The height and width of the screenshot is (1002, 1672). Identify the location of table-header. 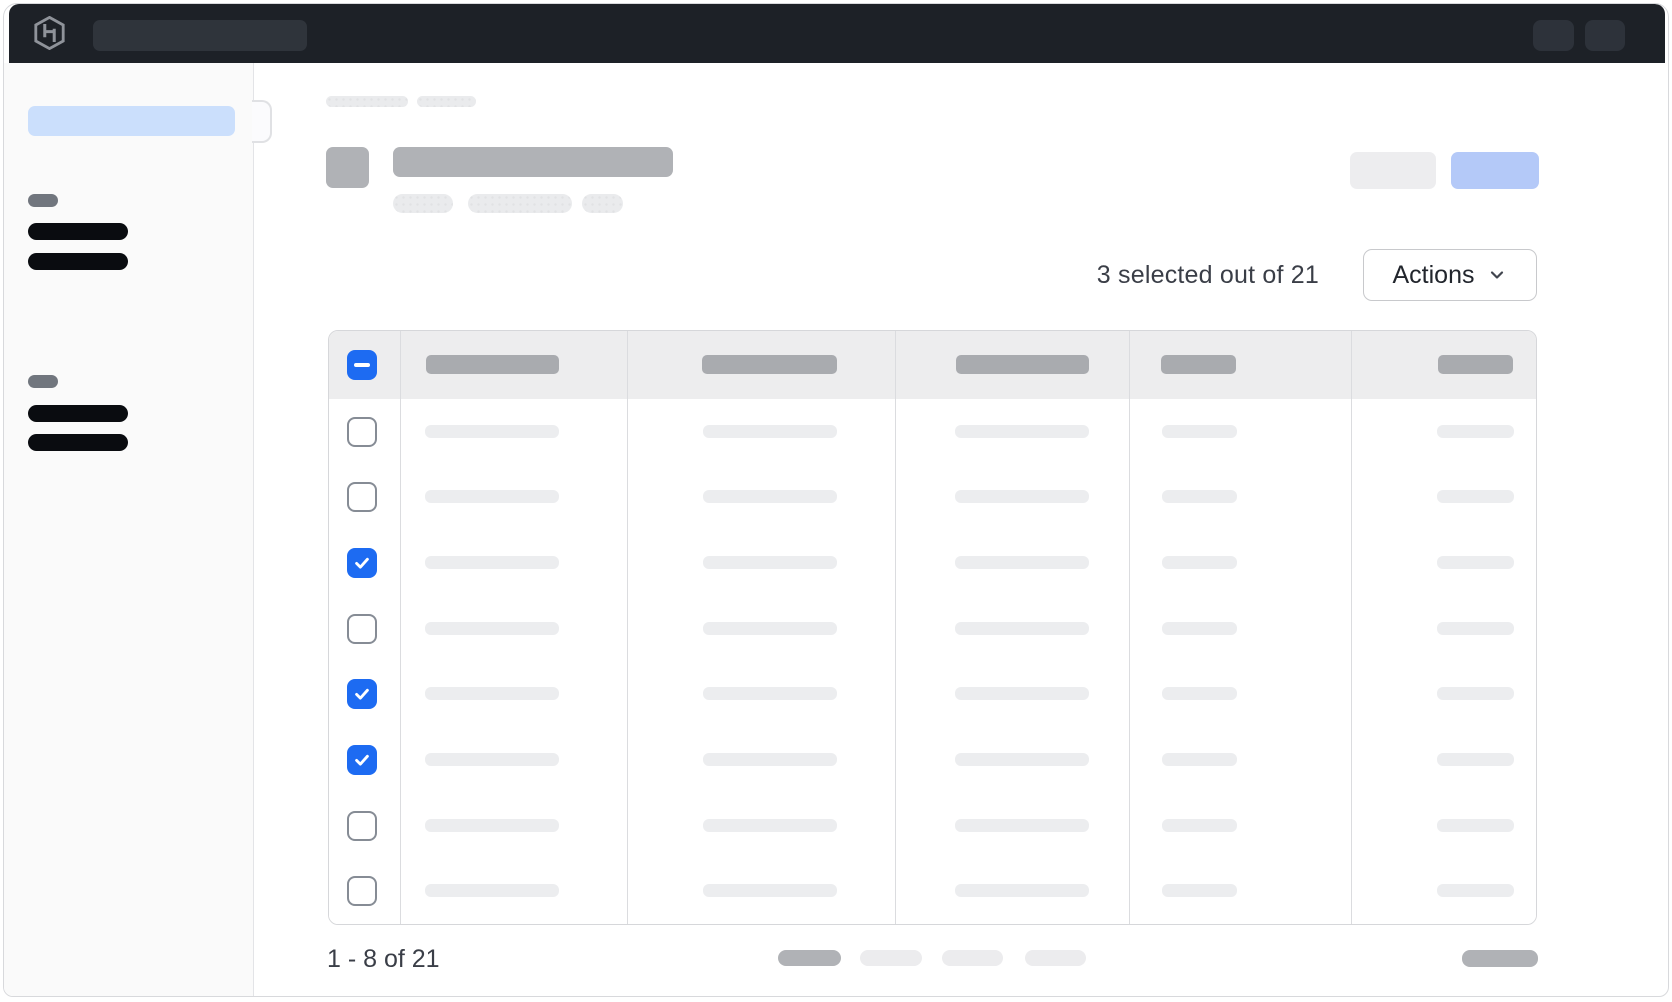
(932, 365).